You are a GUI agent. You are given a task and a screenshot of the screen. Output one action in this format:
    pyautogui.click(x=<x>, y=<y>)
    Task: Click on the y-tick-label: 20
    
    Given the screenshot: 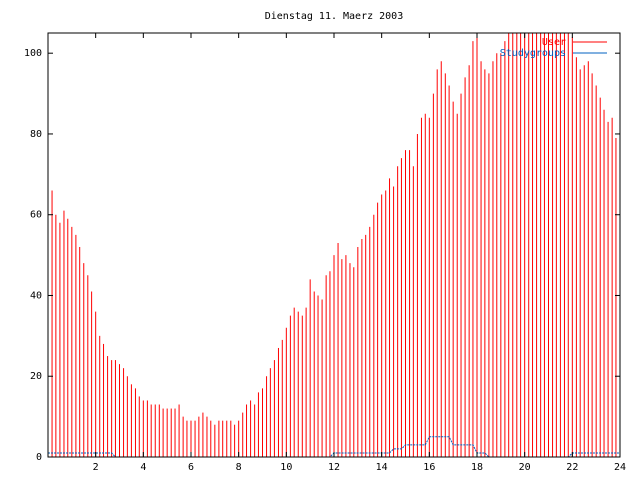 What is the action you would take?
    pyautogui.click(x=36, y=376)
    